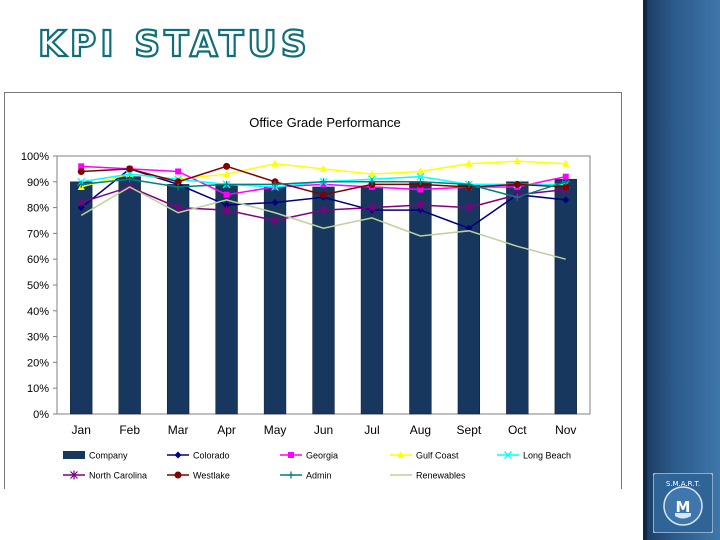  Describe the element at coordinates (226, 430) in the screenshot. I see `x-tick-label: Apr` at that location.